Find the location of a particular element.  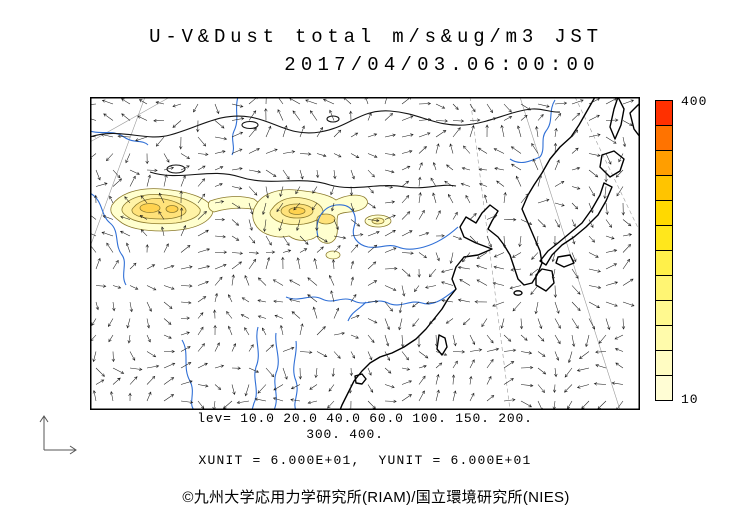

contour-levels-line1: lev= 10.0 20.0 40.0 60.0 100. 150. 200. is located at coordinates (365, 418).